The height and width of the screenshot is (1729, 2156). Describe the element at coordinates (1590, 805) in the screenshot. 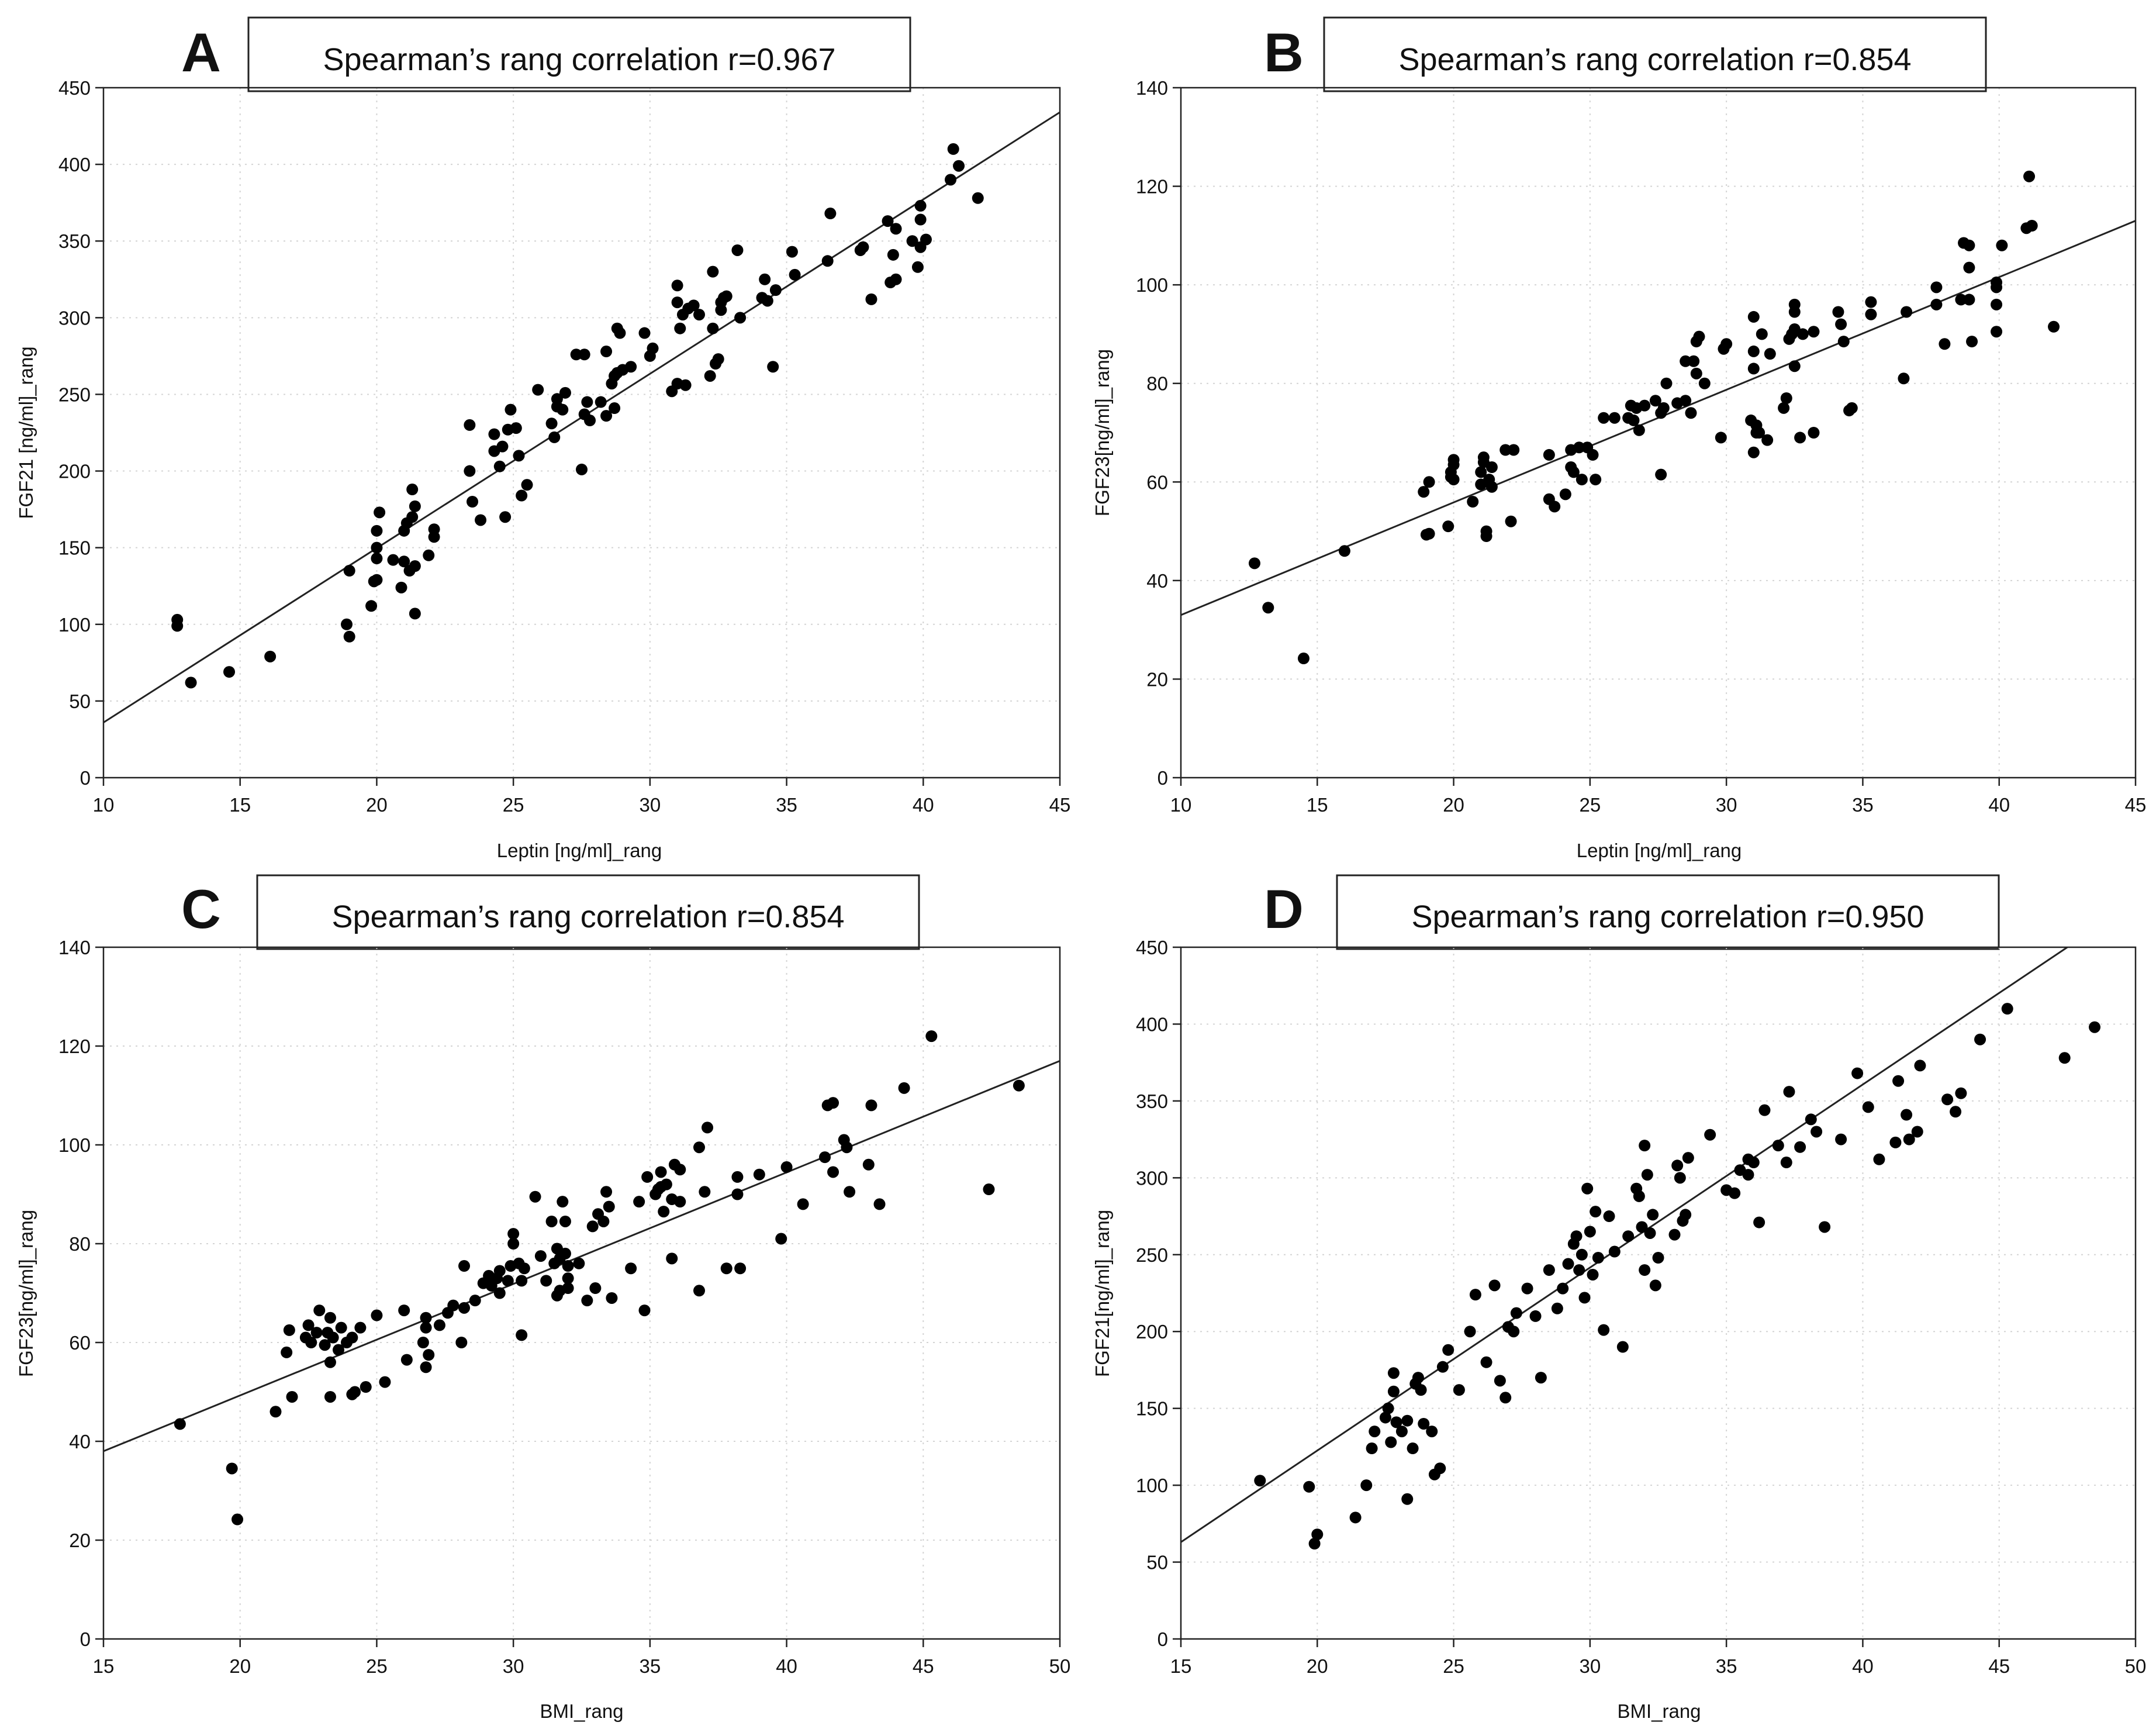

I see `x-tick-label: 25` at that location.